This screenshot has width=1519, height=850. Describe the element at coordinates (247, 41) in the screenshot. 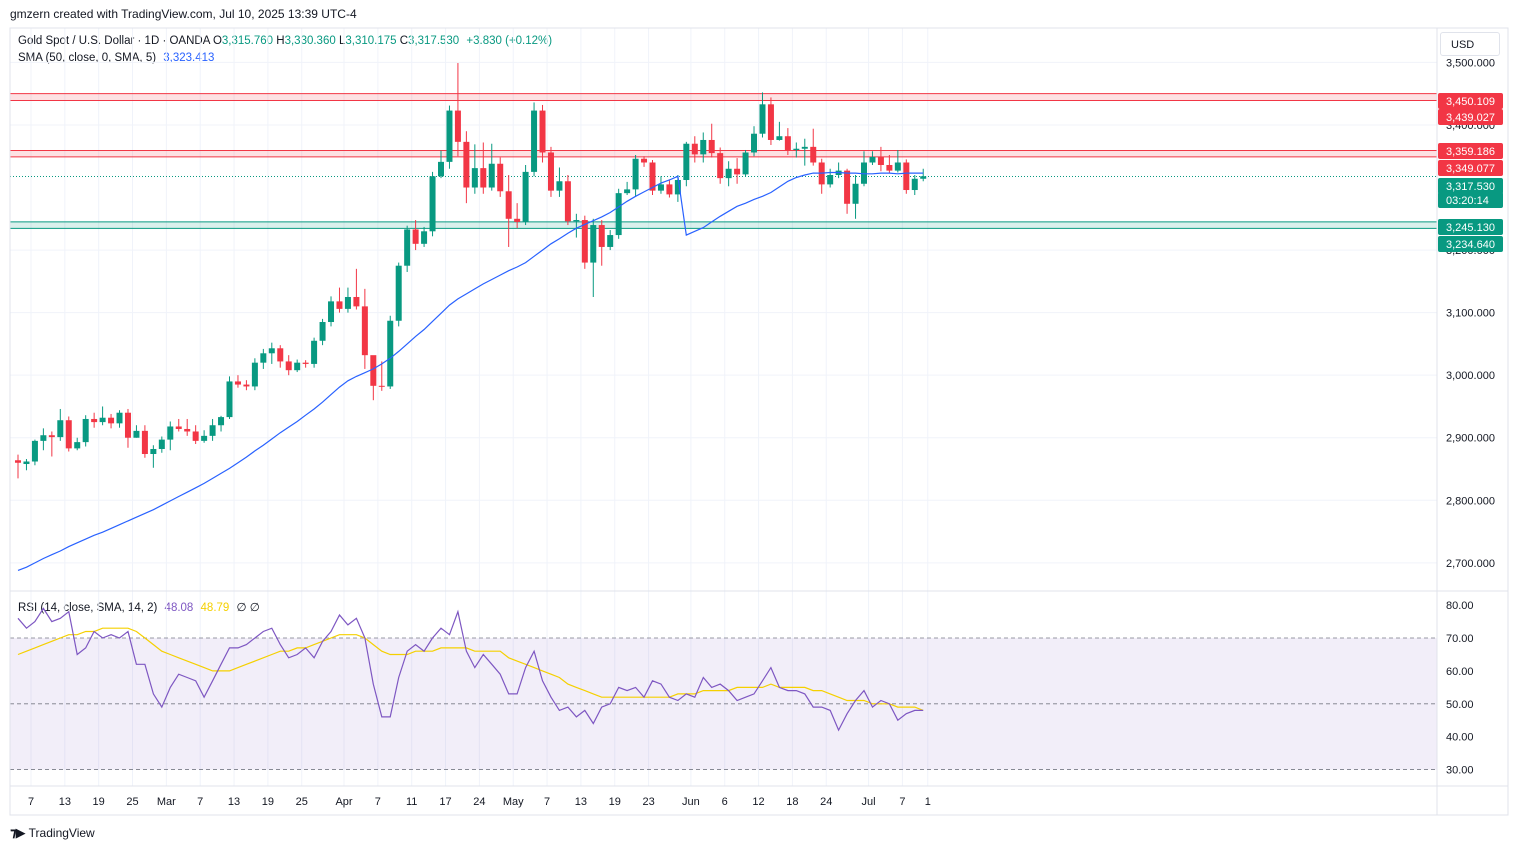

I see `open-value: 3,315.760` at that location.